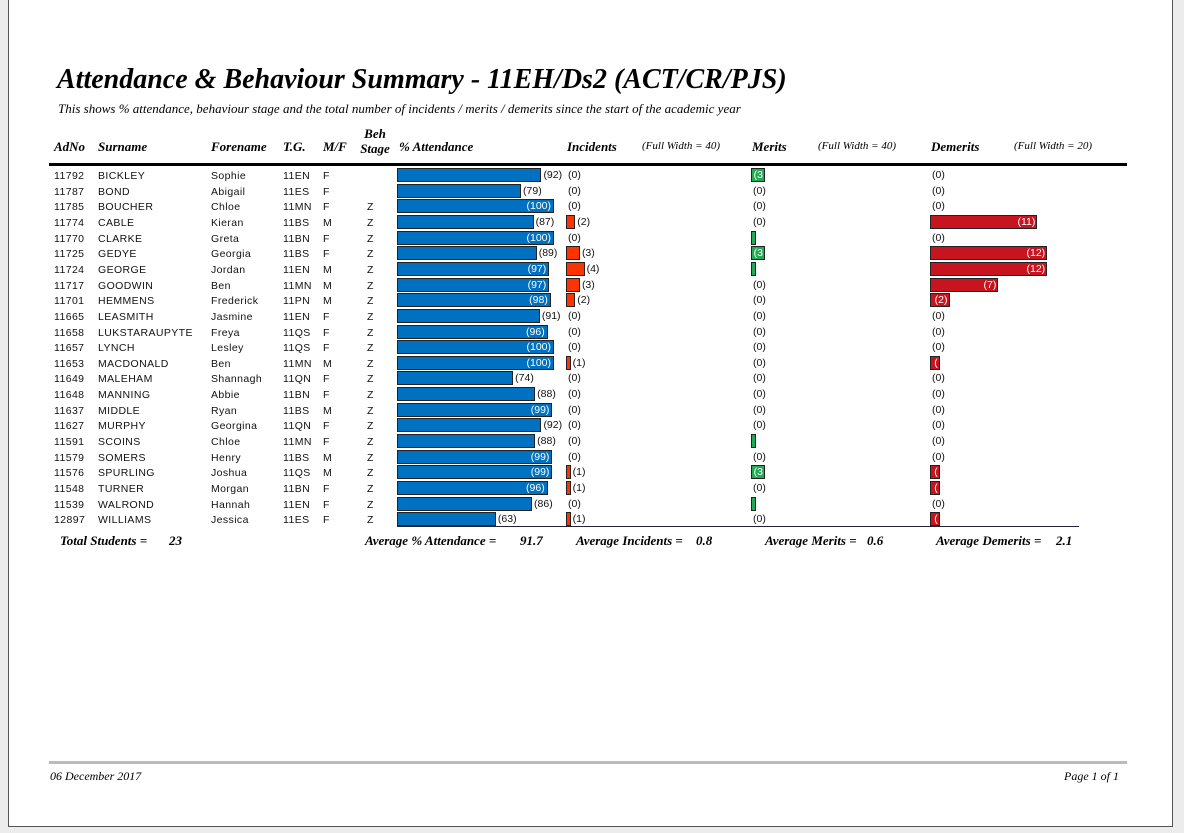 This screenshot has width=1184, height=833. I want to click on cell-surname: BICKLEY, so click(122, 176).